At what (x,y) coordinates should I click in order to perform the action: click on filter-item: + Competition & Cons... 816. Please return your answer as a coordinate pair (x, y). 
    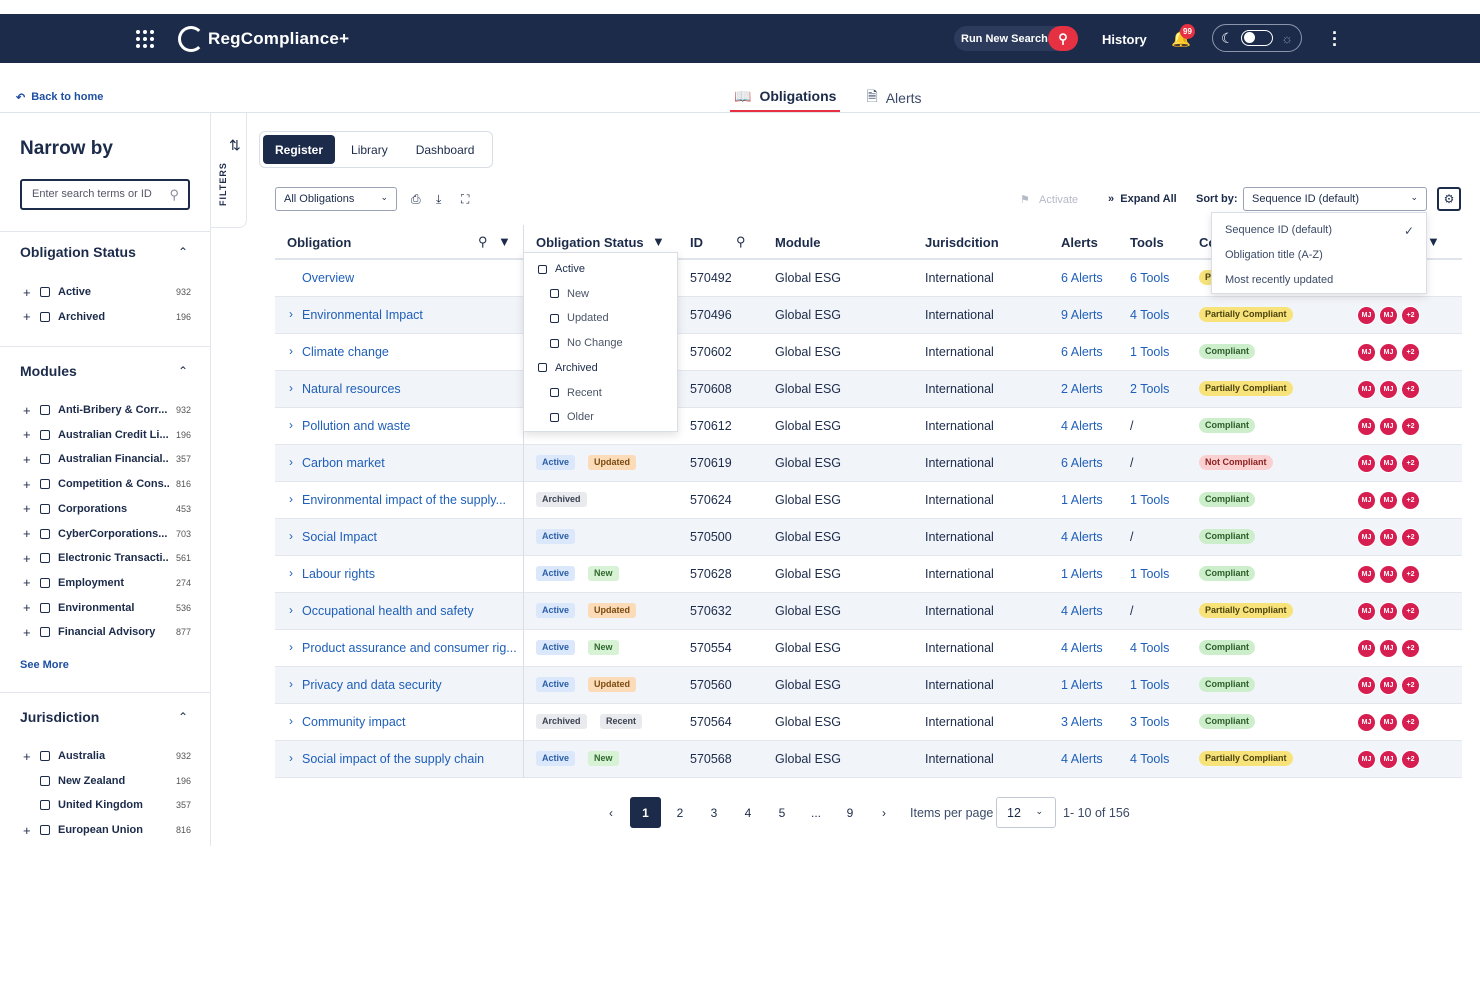
    Looking at the image, I should click on (107, 484).